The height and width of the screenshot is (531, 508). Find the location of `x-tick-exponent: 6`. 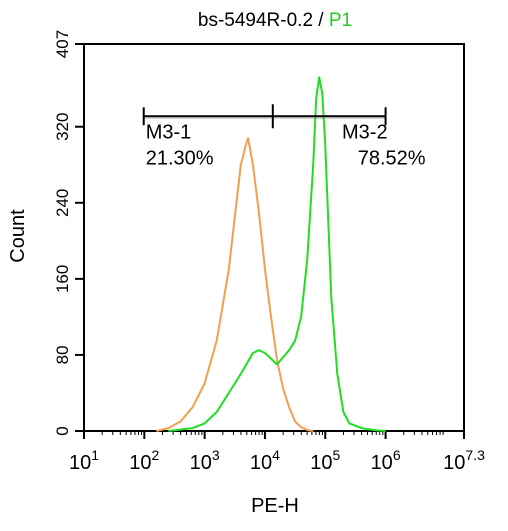

x-tick-exponent: 6 is located at coordinates (397, 455).